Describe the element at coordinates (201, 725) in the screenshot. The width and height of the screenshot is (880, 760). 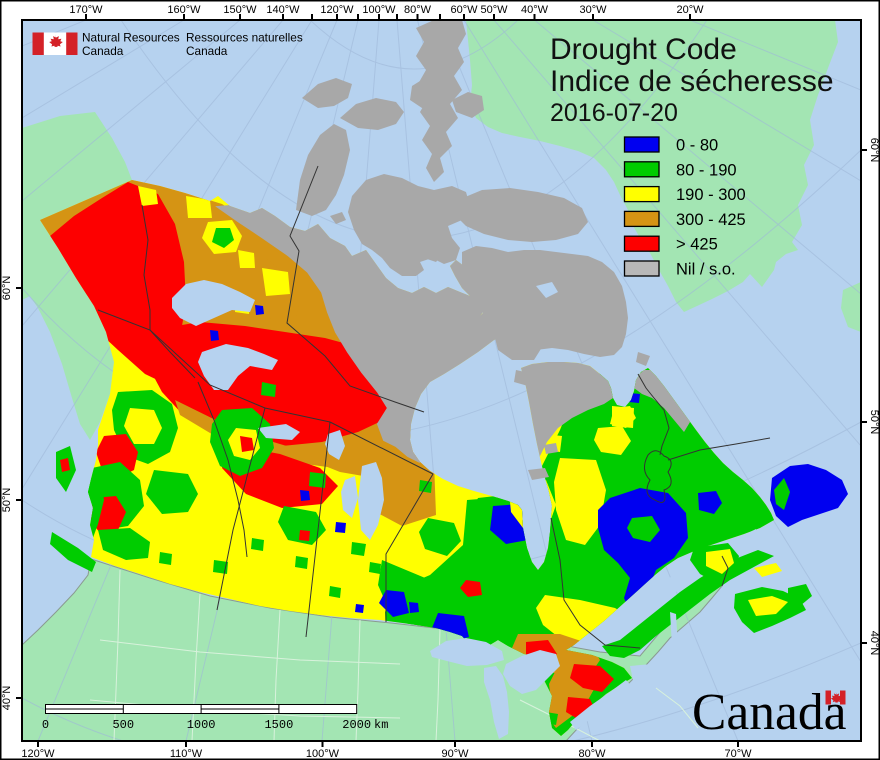
I see `svg-text: 1000` at that location.